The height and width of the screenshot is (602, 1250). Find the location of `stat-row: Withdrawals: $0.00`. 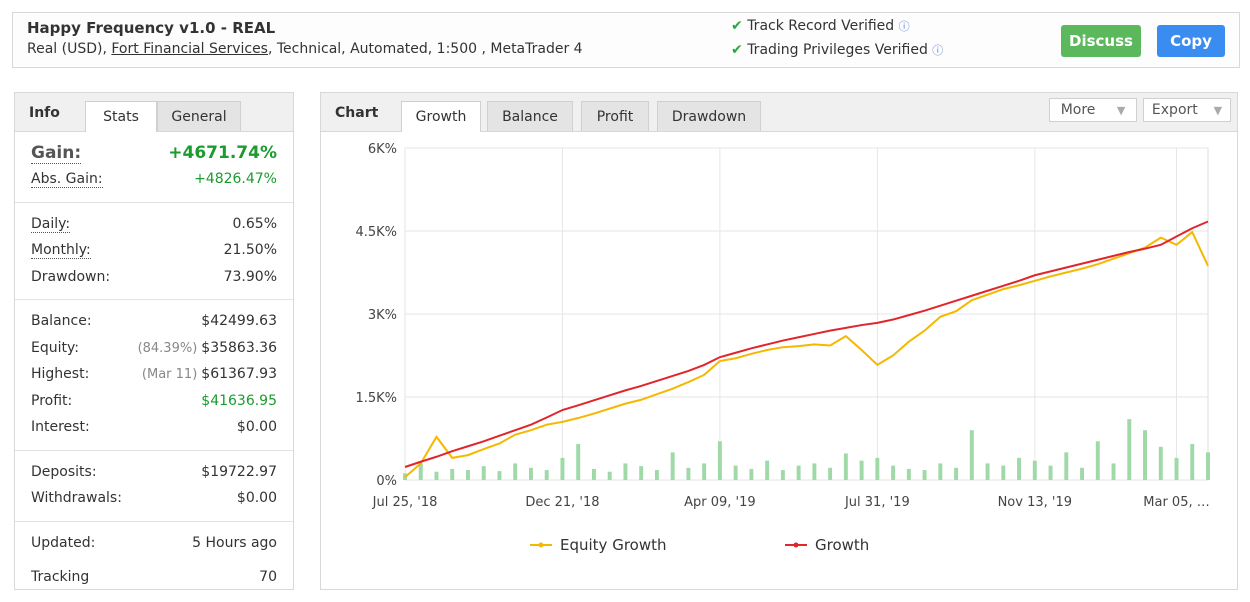

stat-row: Withdrawals: $0.00 is located at coordinates (154, 498).